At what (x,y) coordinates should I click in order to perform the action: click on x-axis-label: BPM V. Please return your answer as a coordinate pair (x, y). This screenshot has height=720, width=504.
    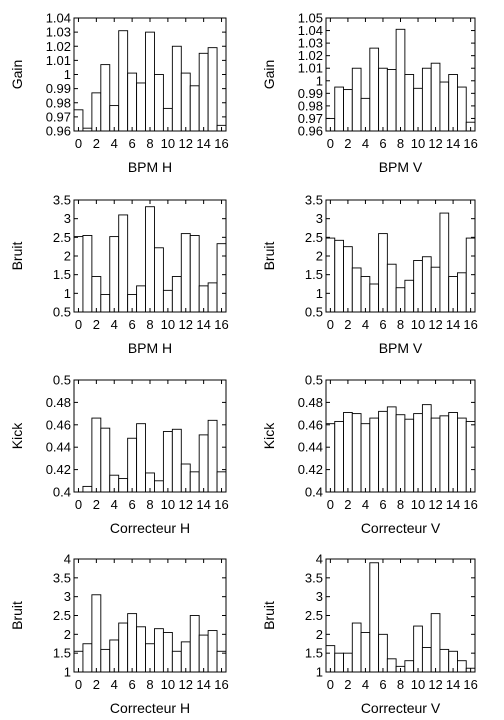
    Looking at the image, I should click on (401, 348).